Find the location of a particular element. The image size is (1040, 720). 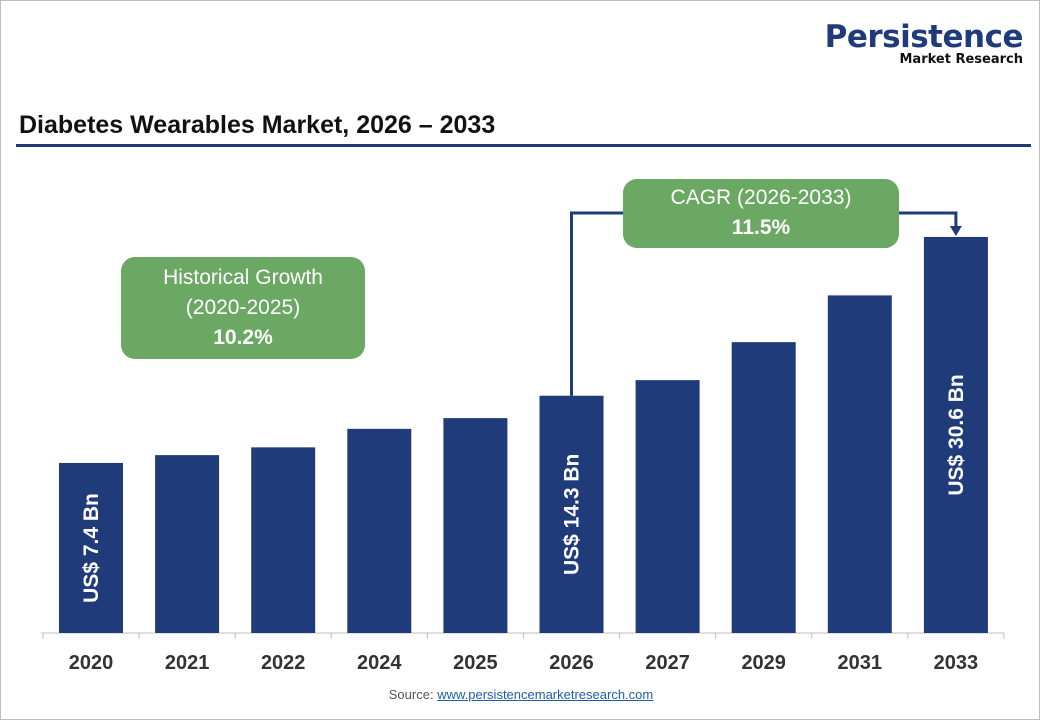

logo-line1: Persistence is located at coordinates (924, 37).